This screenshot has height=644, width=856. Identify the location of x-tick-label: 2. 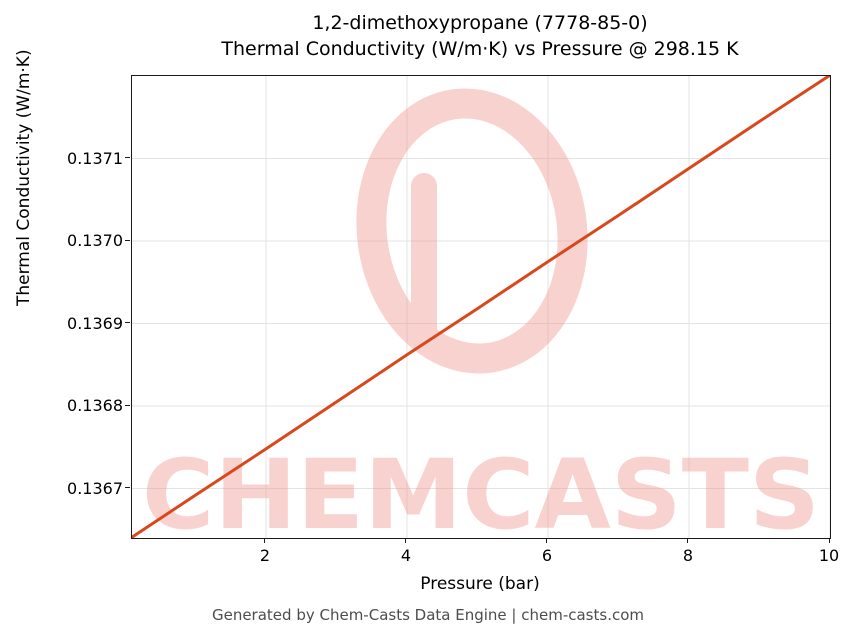
(265, 555).